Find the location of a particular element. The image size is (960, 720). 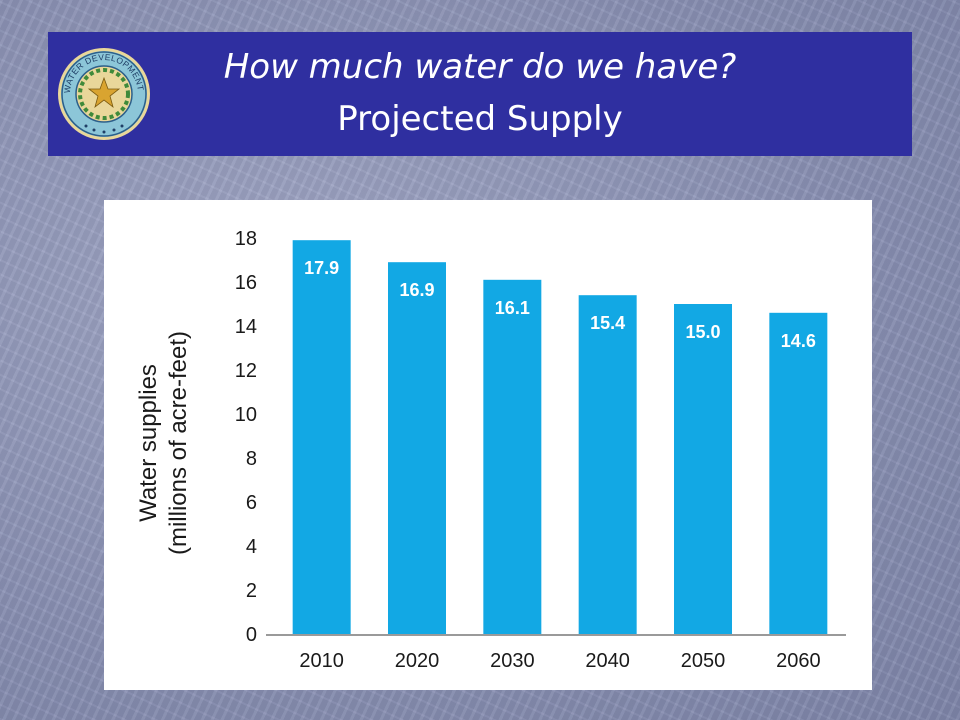

y-tick-label: 10 is located at coordinates (246, 415).